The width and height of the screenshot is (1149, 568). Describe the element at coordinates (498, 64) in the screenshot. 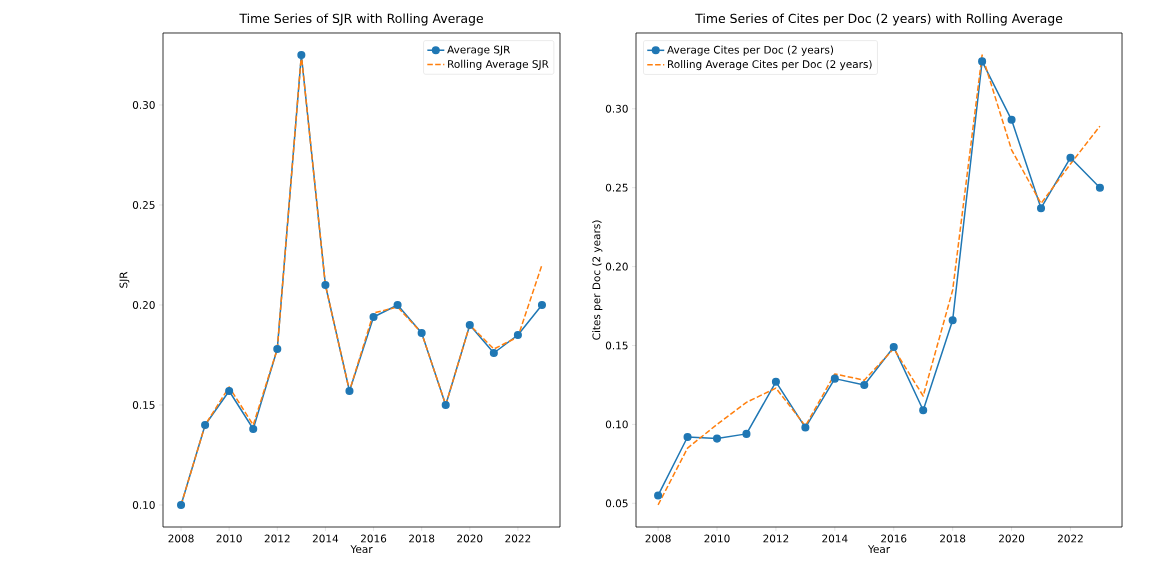

I see `legend-label: Rolling Average SJR` at that location.